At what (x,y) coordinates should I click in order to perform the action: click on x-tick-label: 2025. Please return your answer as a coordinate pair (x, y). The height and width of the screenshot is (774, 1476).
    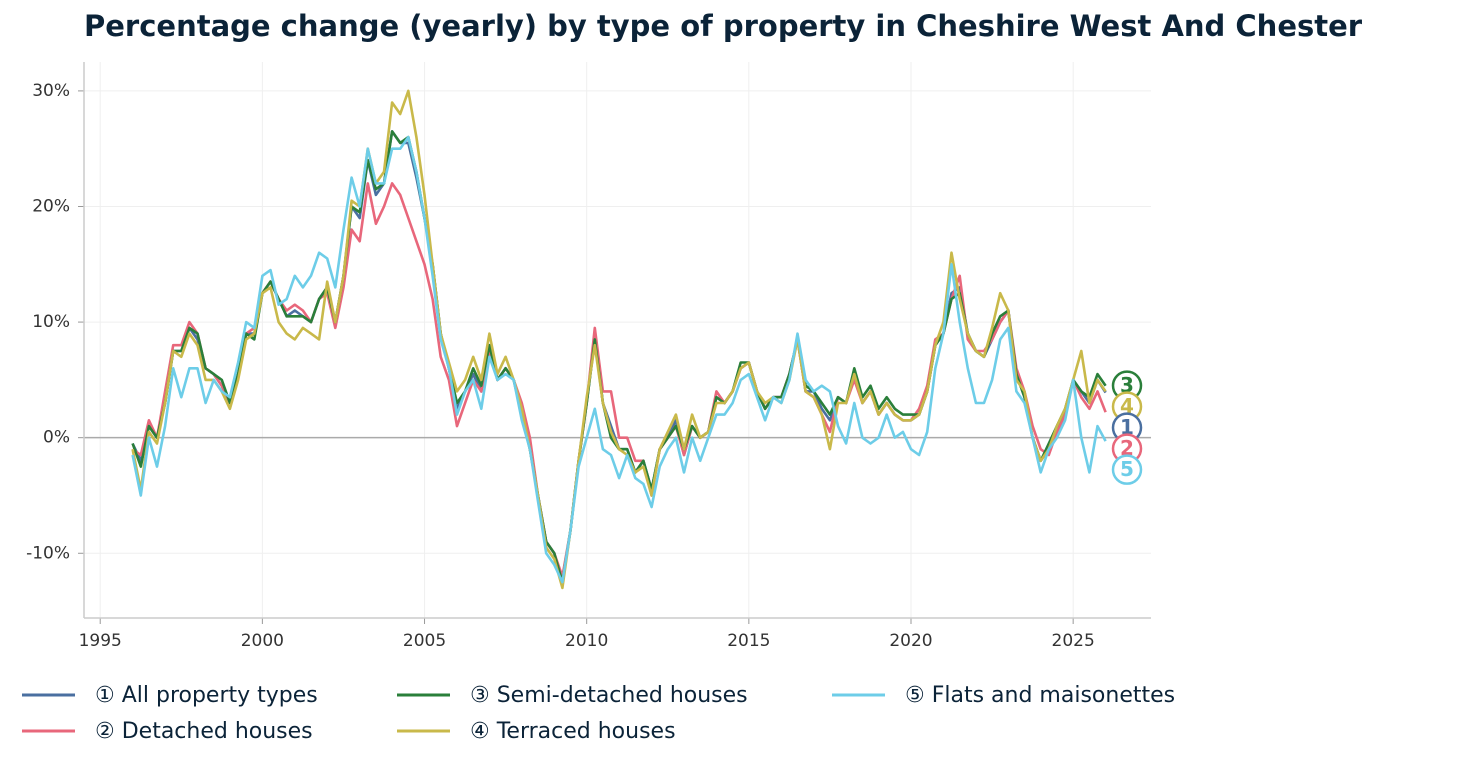
    Looking at the image, I should click on (1073, 641).